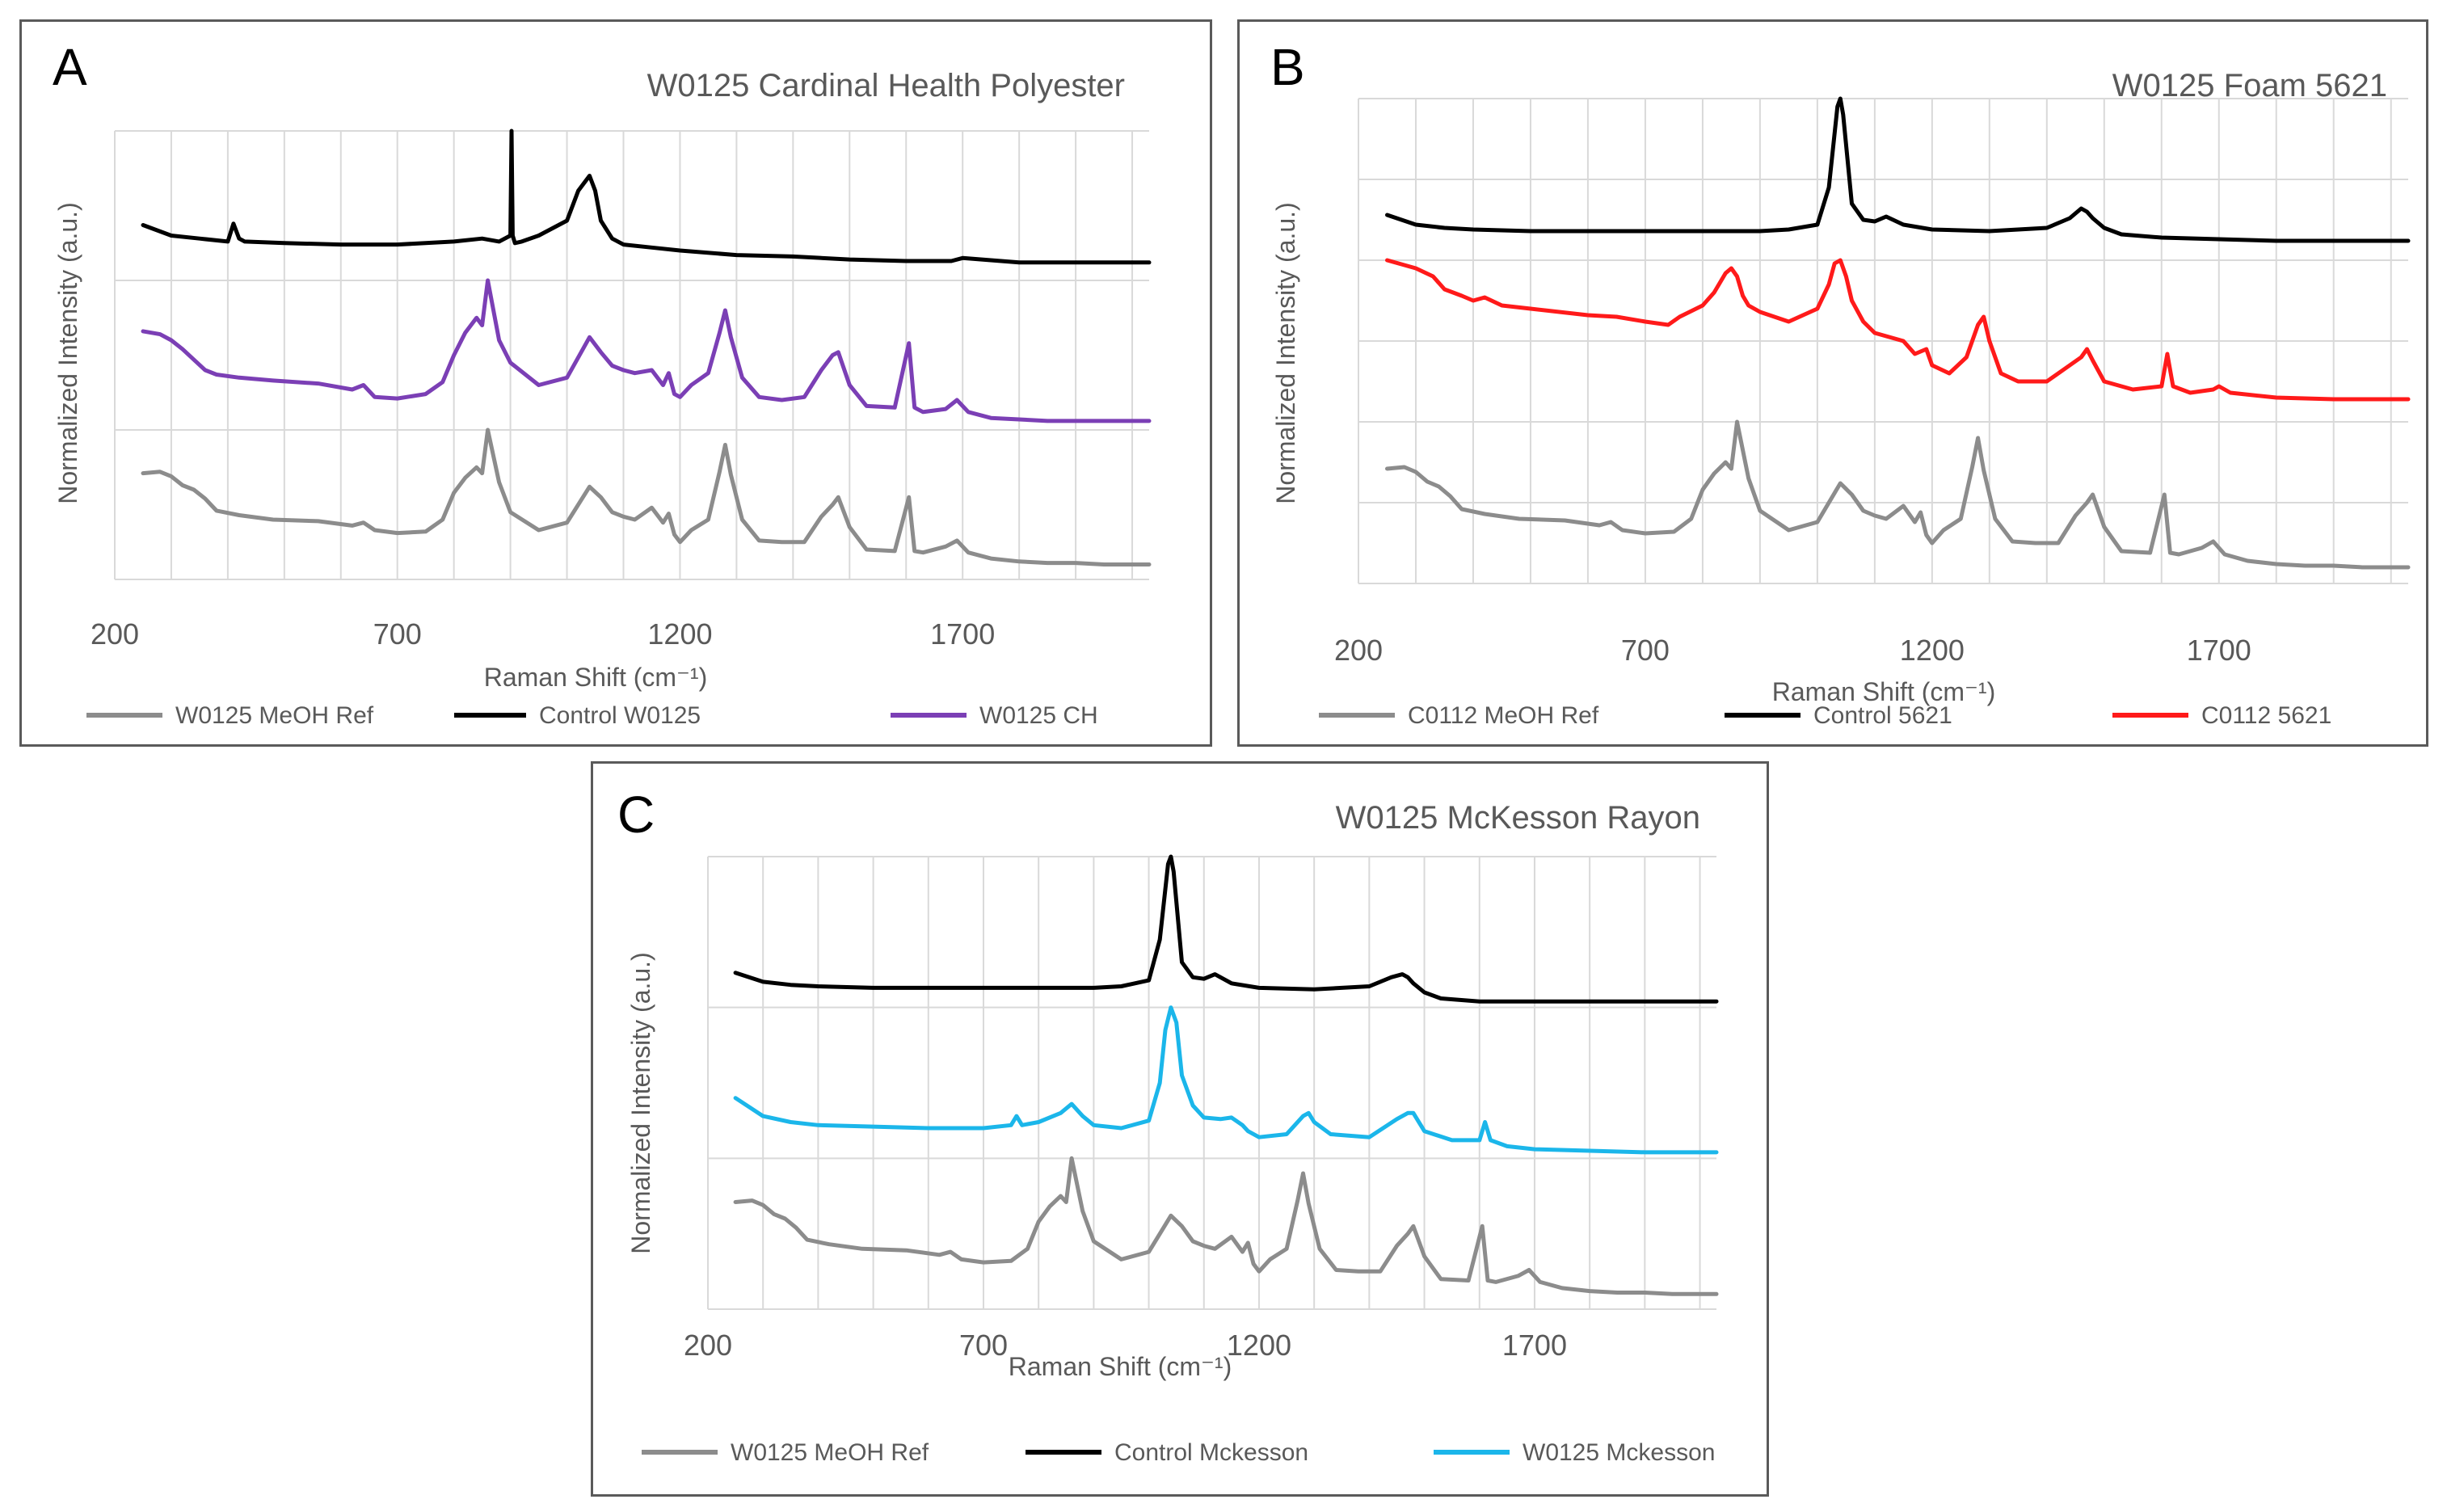 Image resolution: width=2447 pixels, height=1512 pixels. What do you see at coordinates (1619, 1452) in the screenshot?
I see `legend-label: W0125 Mckesson` at bounding box center [1619, 1452].